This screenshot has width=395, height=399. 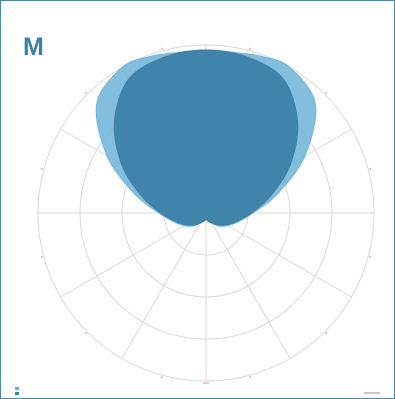 What do you see at coordinates (372, 393) in the screenshot?
I see `scale-note` at bounding box center [372, 393].